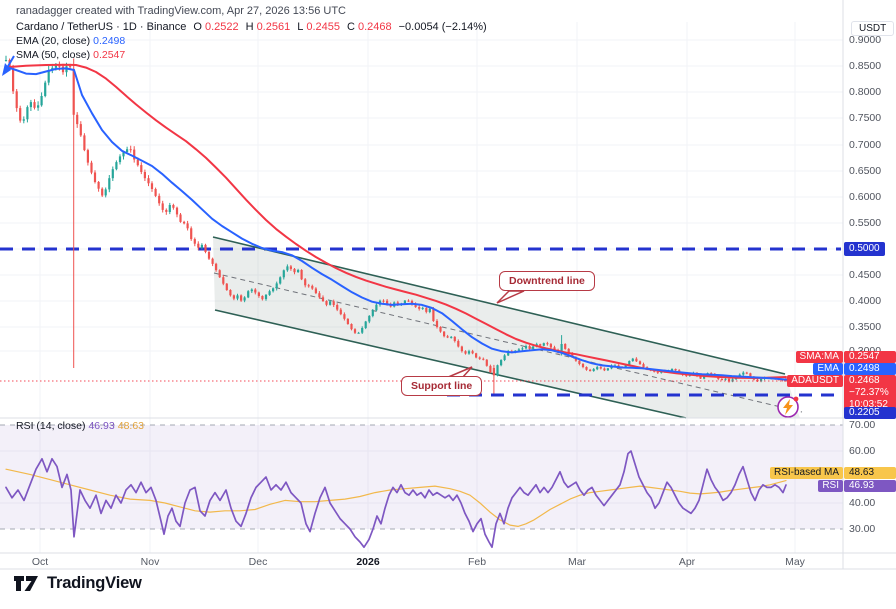  I want to click on bar-countdown: 10:03:52, so click(868, 404).